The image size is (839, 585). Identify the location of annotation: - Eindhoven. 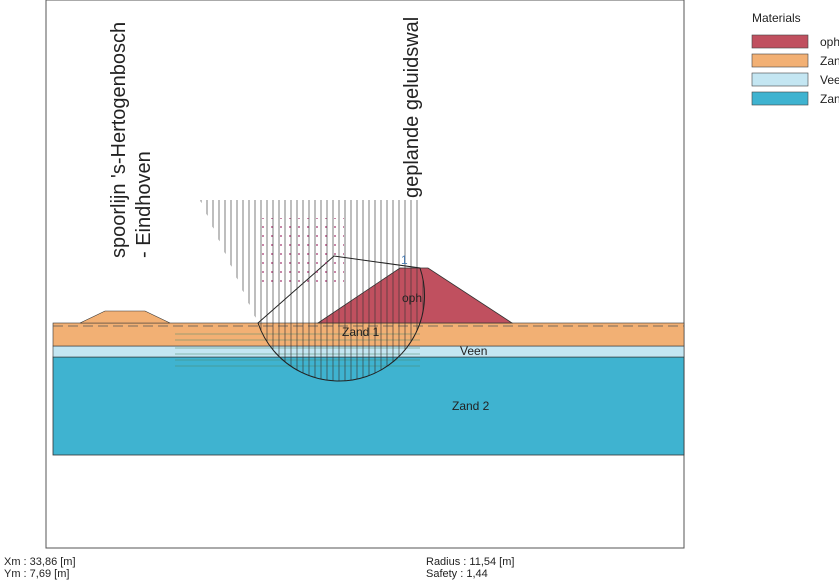
(144, 204).